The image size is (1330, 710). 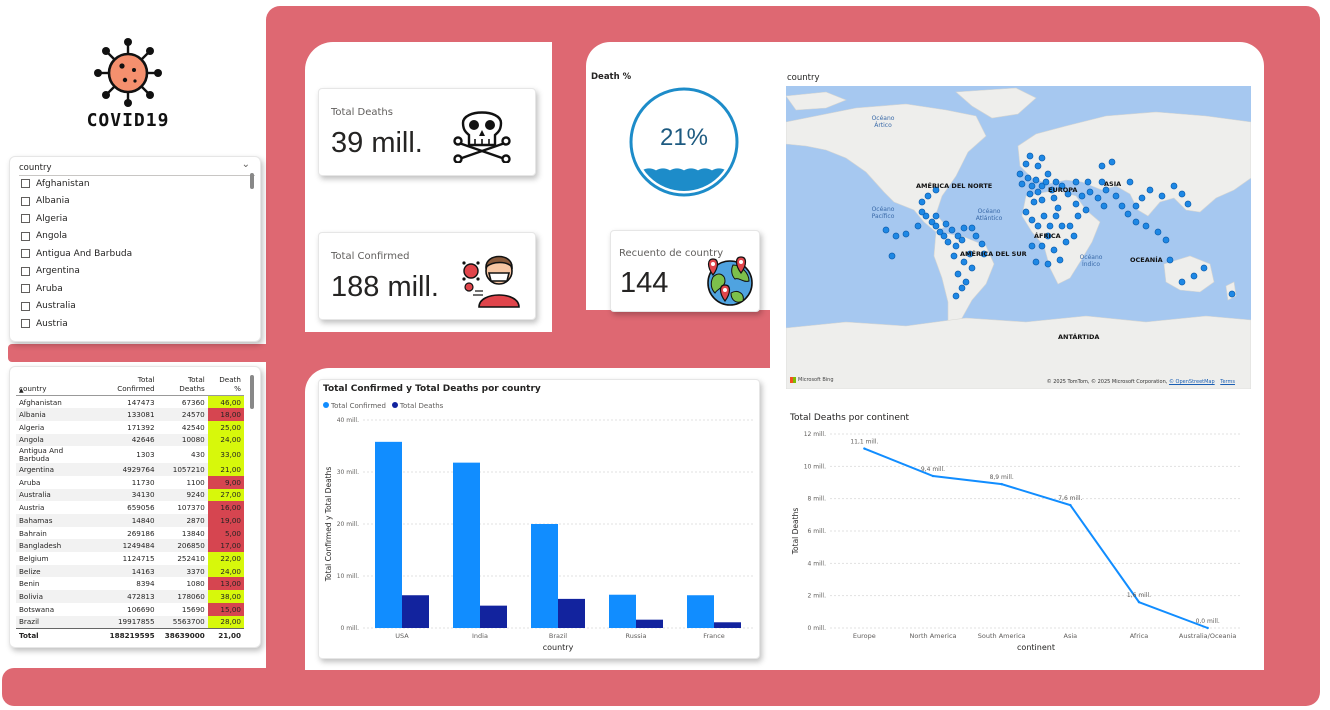 What do you see at coordinates (135, 324) in the screenshot?
I see `slicer-item: Austria` at bounding box center [135, 324].